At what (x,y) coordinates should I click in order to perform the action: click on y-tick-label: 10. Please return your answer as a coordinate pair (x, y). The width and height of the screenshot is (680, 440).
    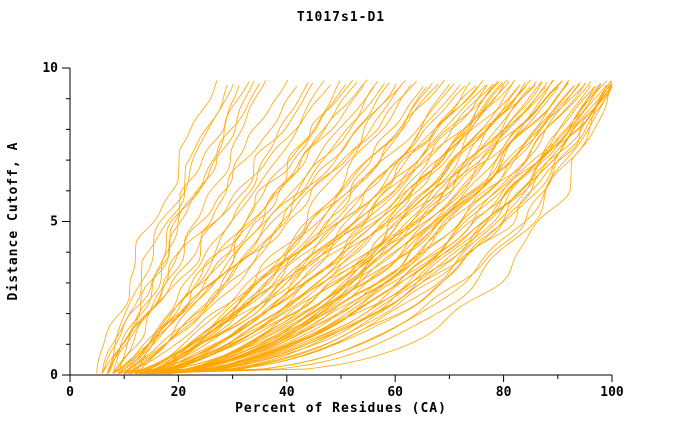
    Looking at the image, I should click on (50, 68).